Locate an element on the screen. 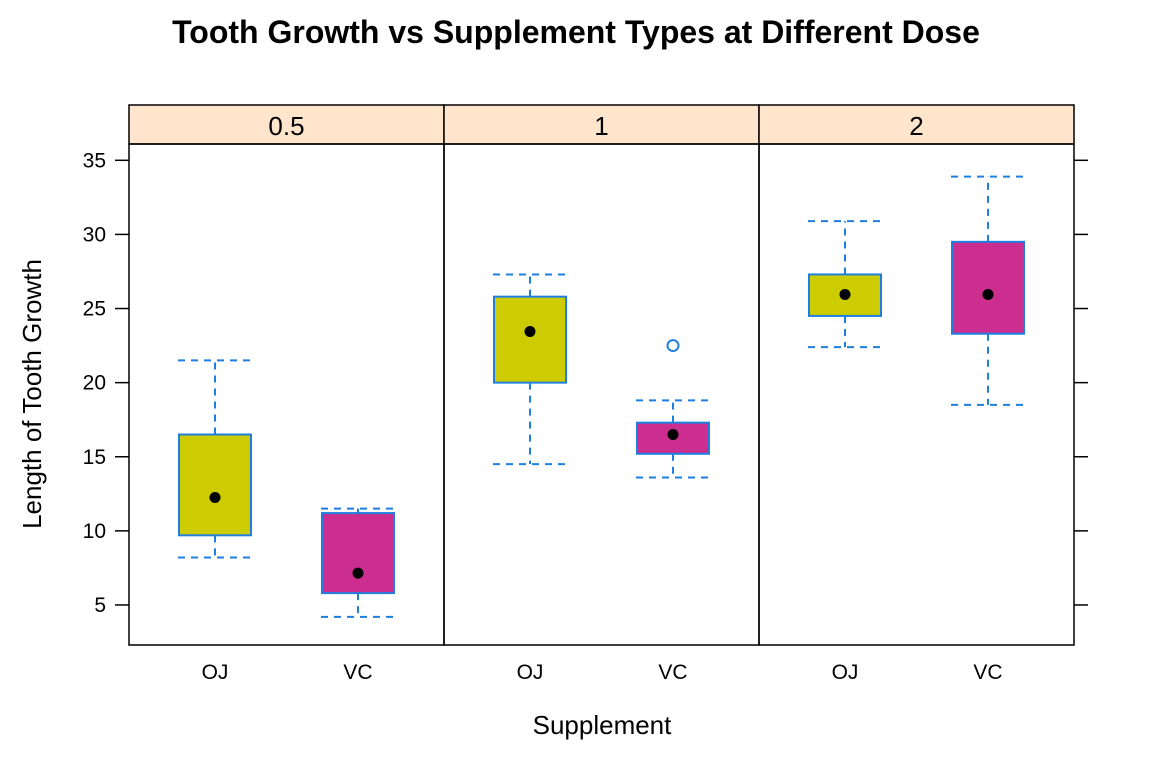 This screenshot has width=1152, height=768. y-axis-label: Length of Tooth Growth is located at coordinates (32, 394).